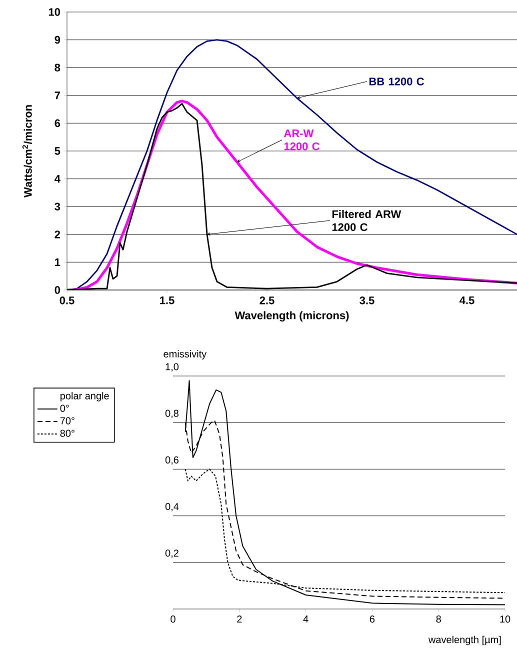 This screenshot has height=650, width=517. Describe the element at coordinates (267, 300) in the screenshot. I see `x-tick-label: 2.5` at that location.